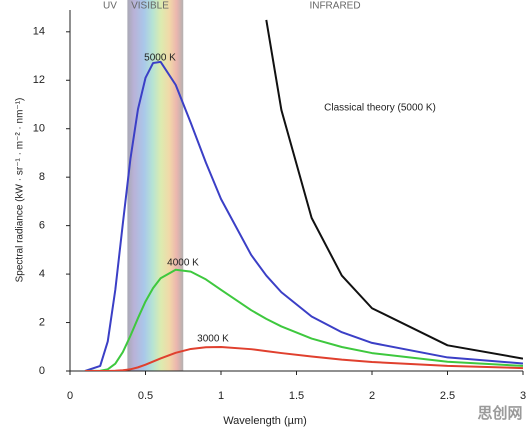 The height and width of the screenshot is (430, 530). What do you see at coordinates (221, 396) in the screenshot?
I see `x-tick-label: 1` at bounding box center [221, 396].